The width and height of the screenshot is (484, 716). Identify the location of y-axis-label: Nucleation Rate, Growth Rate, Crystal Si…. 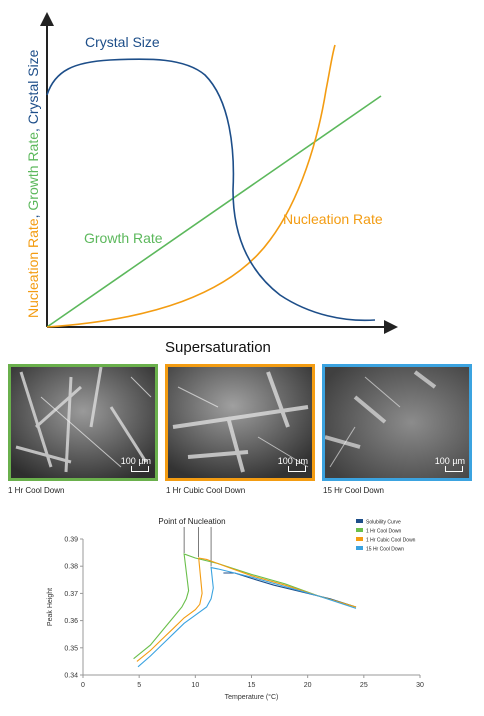
(33, 183).